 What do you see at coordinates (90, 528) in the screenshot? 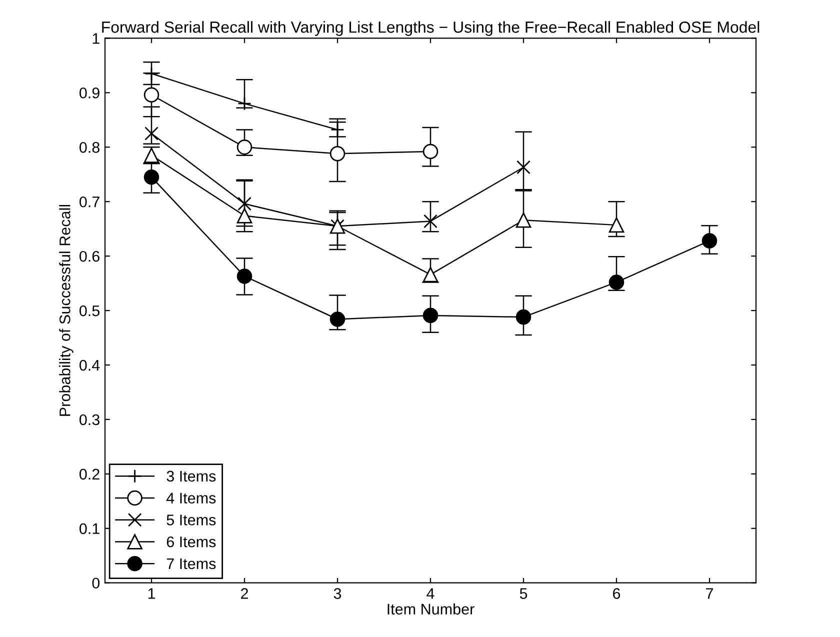
I see `y-tick-label: 0.1` at bounding box center [90, 528].